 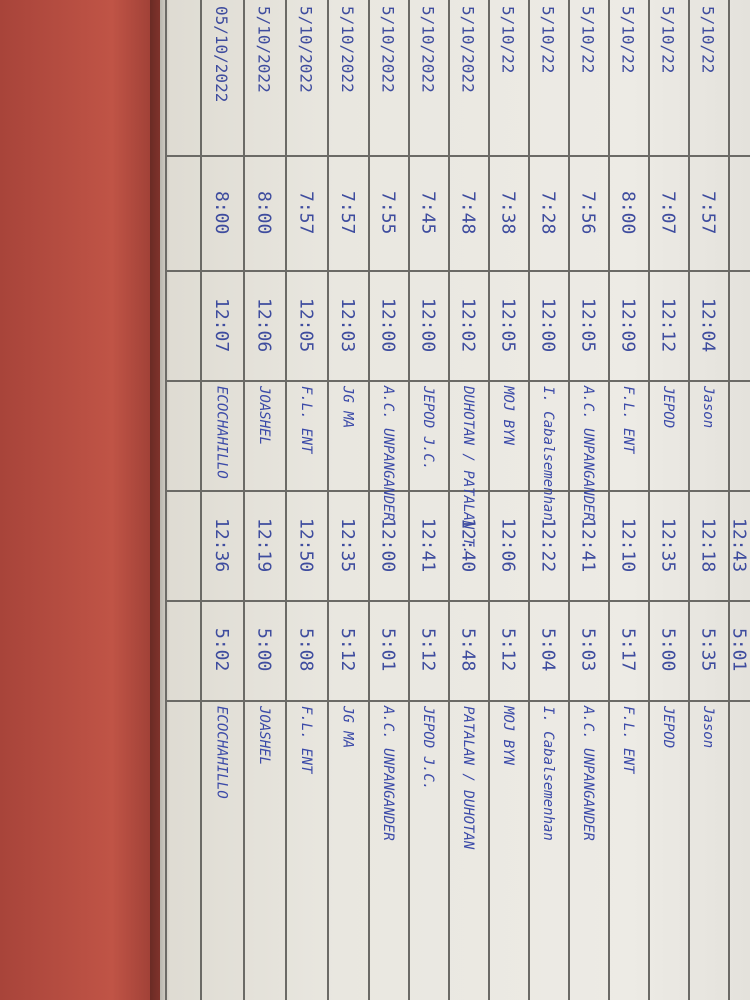 What do you see at coordinates (428, 212) in the screenshot?
I see `cell-am-in: 7:45` at bounding box center [428, 212].